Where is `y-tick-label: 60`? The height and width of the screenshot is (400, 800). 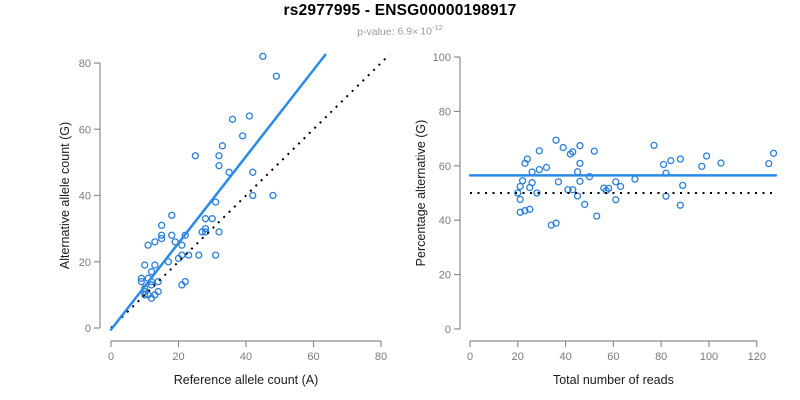
y-tick-label: 60 is located at coordinates (445, 167).